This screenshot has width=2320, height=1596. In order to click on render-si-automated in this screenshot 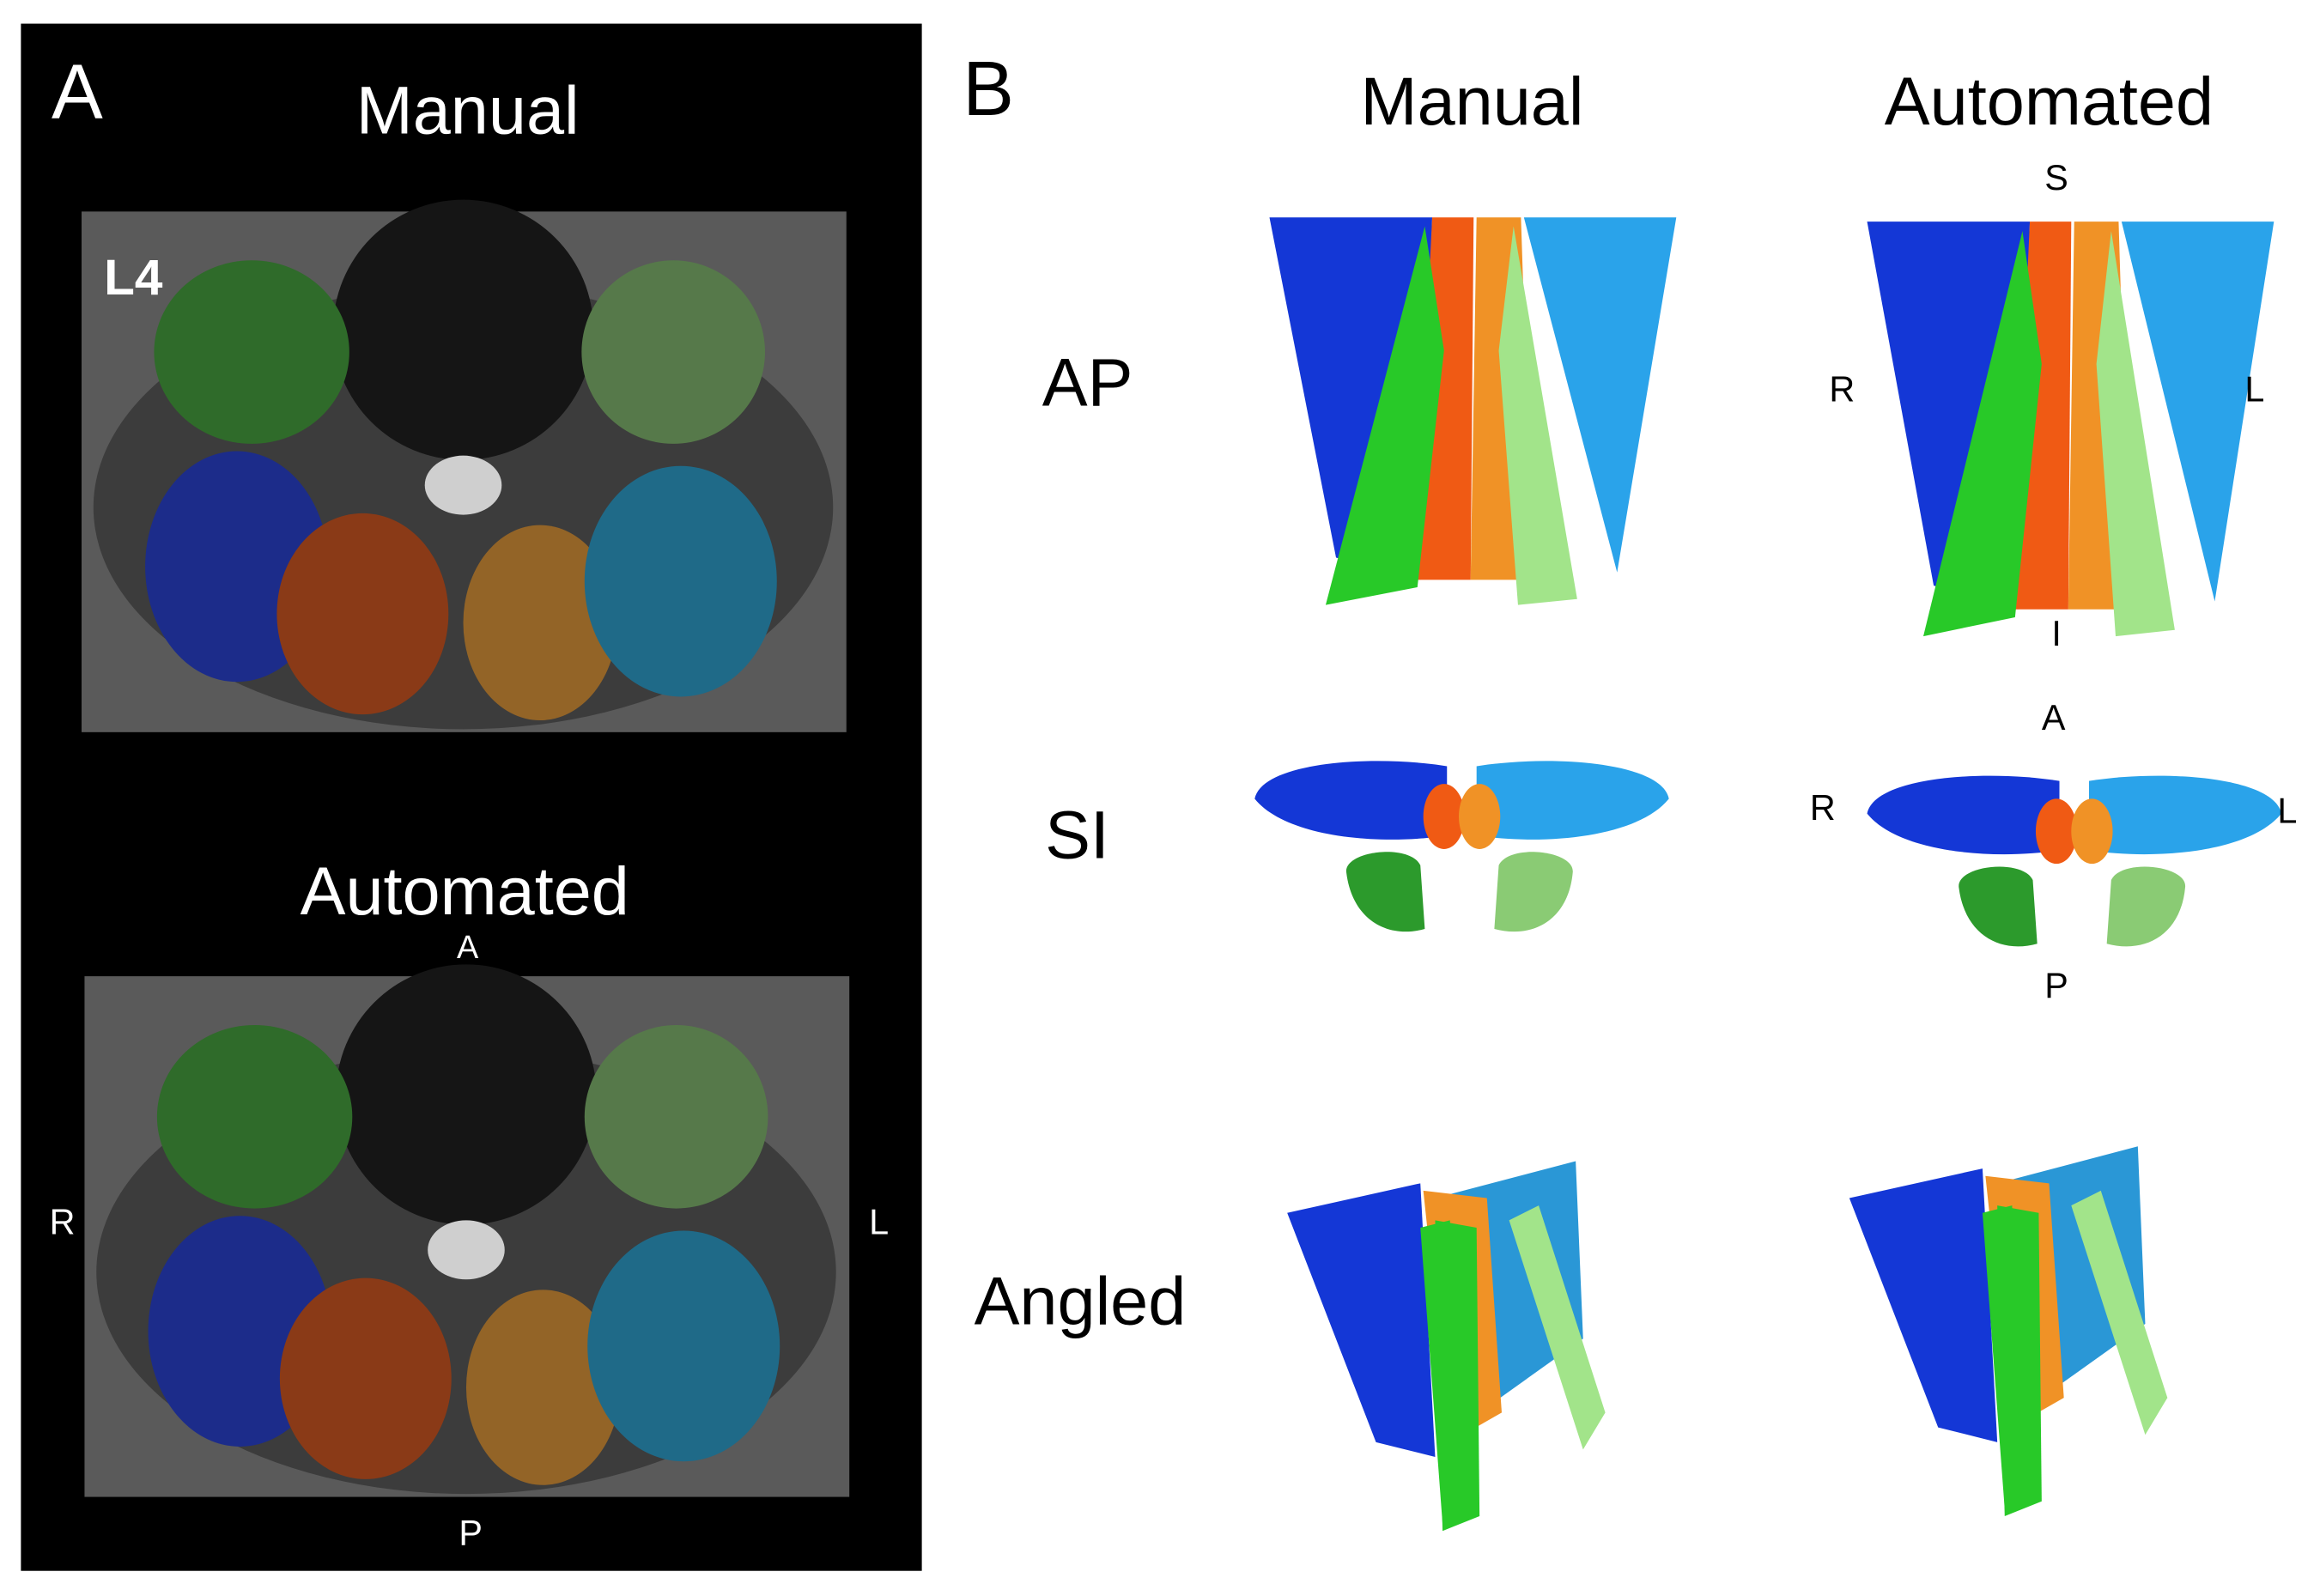, I will do `click(2074, 861)`.